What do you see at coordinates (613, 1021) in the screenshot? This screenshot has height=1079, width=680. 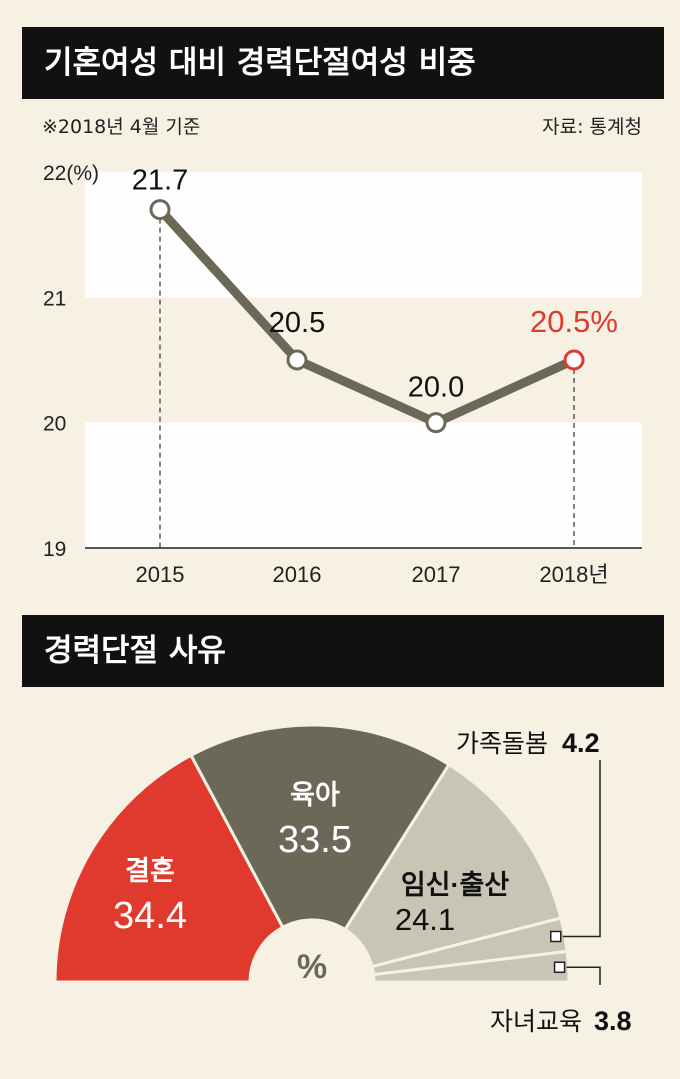 I see `slice-value: 3.8` at bounding box center [613, 1021].